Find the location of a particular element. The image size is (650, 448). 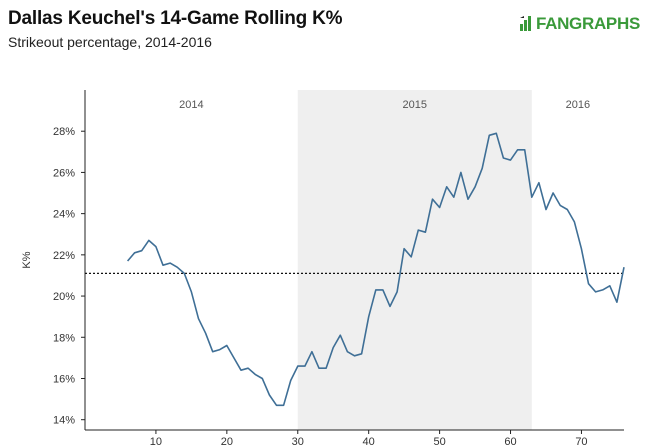

x-tick-label: 30 is located at coordinates (298, 442).